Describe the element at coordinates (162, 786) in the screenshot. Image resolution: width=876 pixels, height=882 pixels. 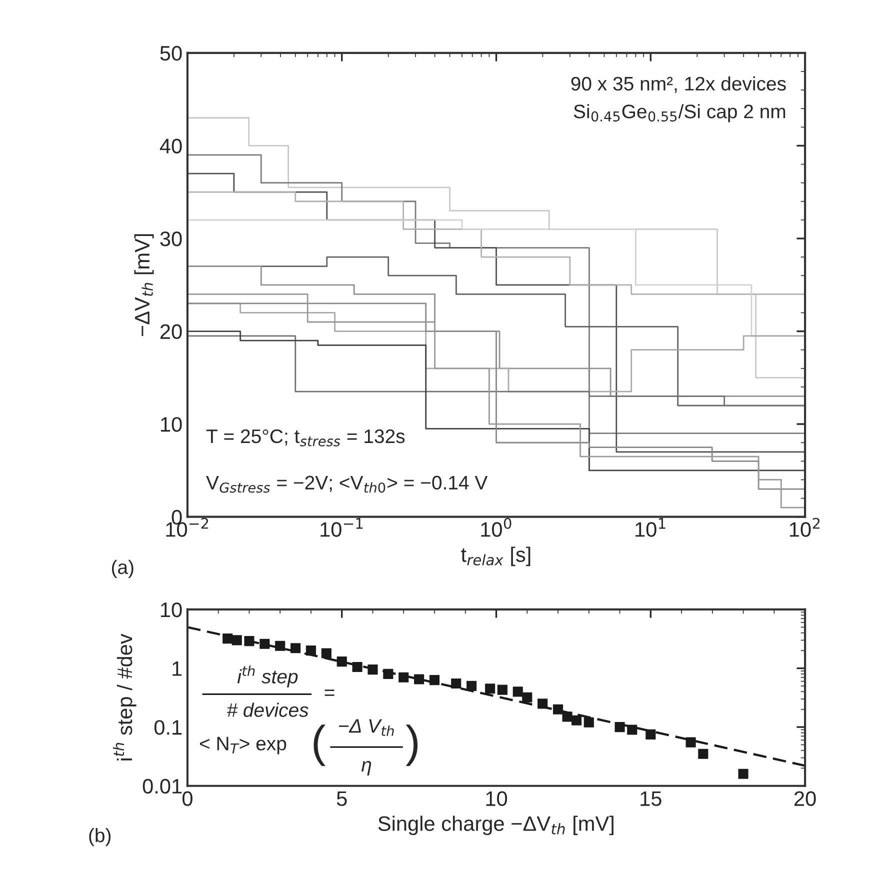
I see `y-tick-label: 0.01` at that location.